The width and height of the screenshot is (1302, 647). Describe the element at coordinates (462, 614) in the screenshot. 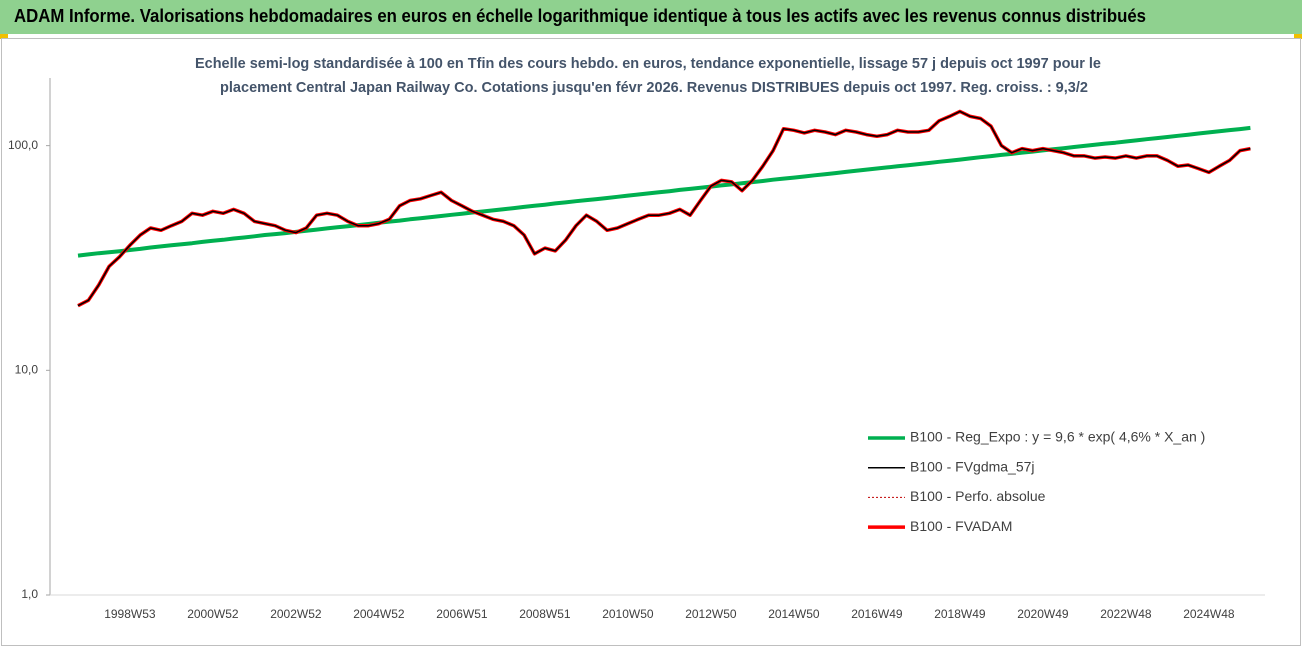

I see `x-tick-label: 2006W51` at that location.